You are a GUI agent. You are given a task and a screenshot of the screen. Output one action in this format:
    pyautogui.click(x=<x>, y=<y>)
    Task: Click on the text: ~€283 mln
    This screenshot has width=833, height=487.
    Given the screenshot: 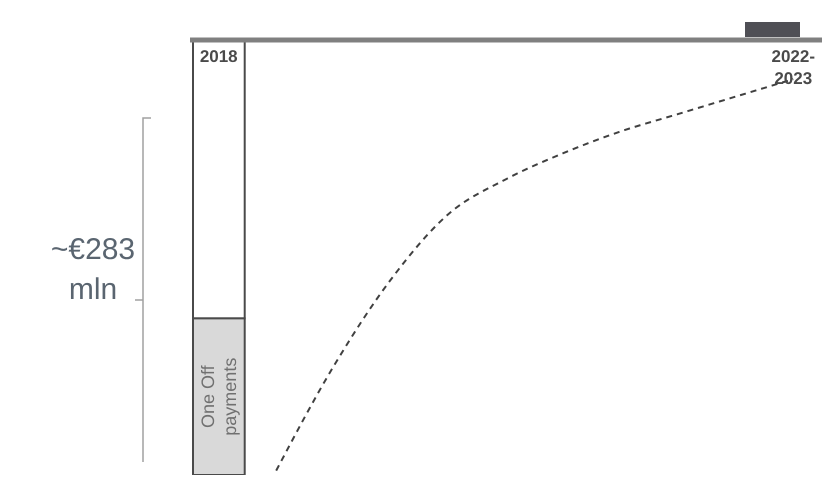 What is the action you would take?
    pyautogui.click(x=93, y=270)
    